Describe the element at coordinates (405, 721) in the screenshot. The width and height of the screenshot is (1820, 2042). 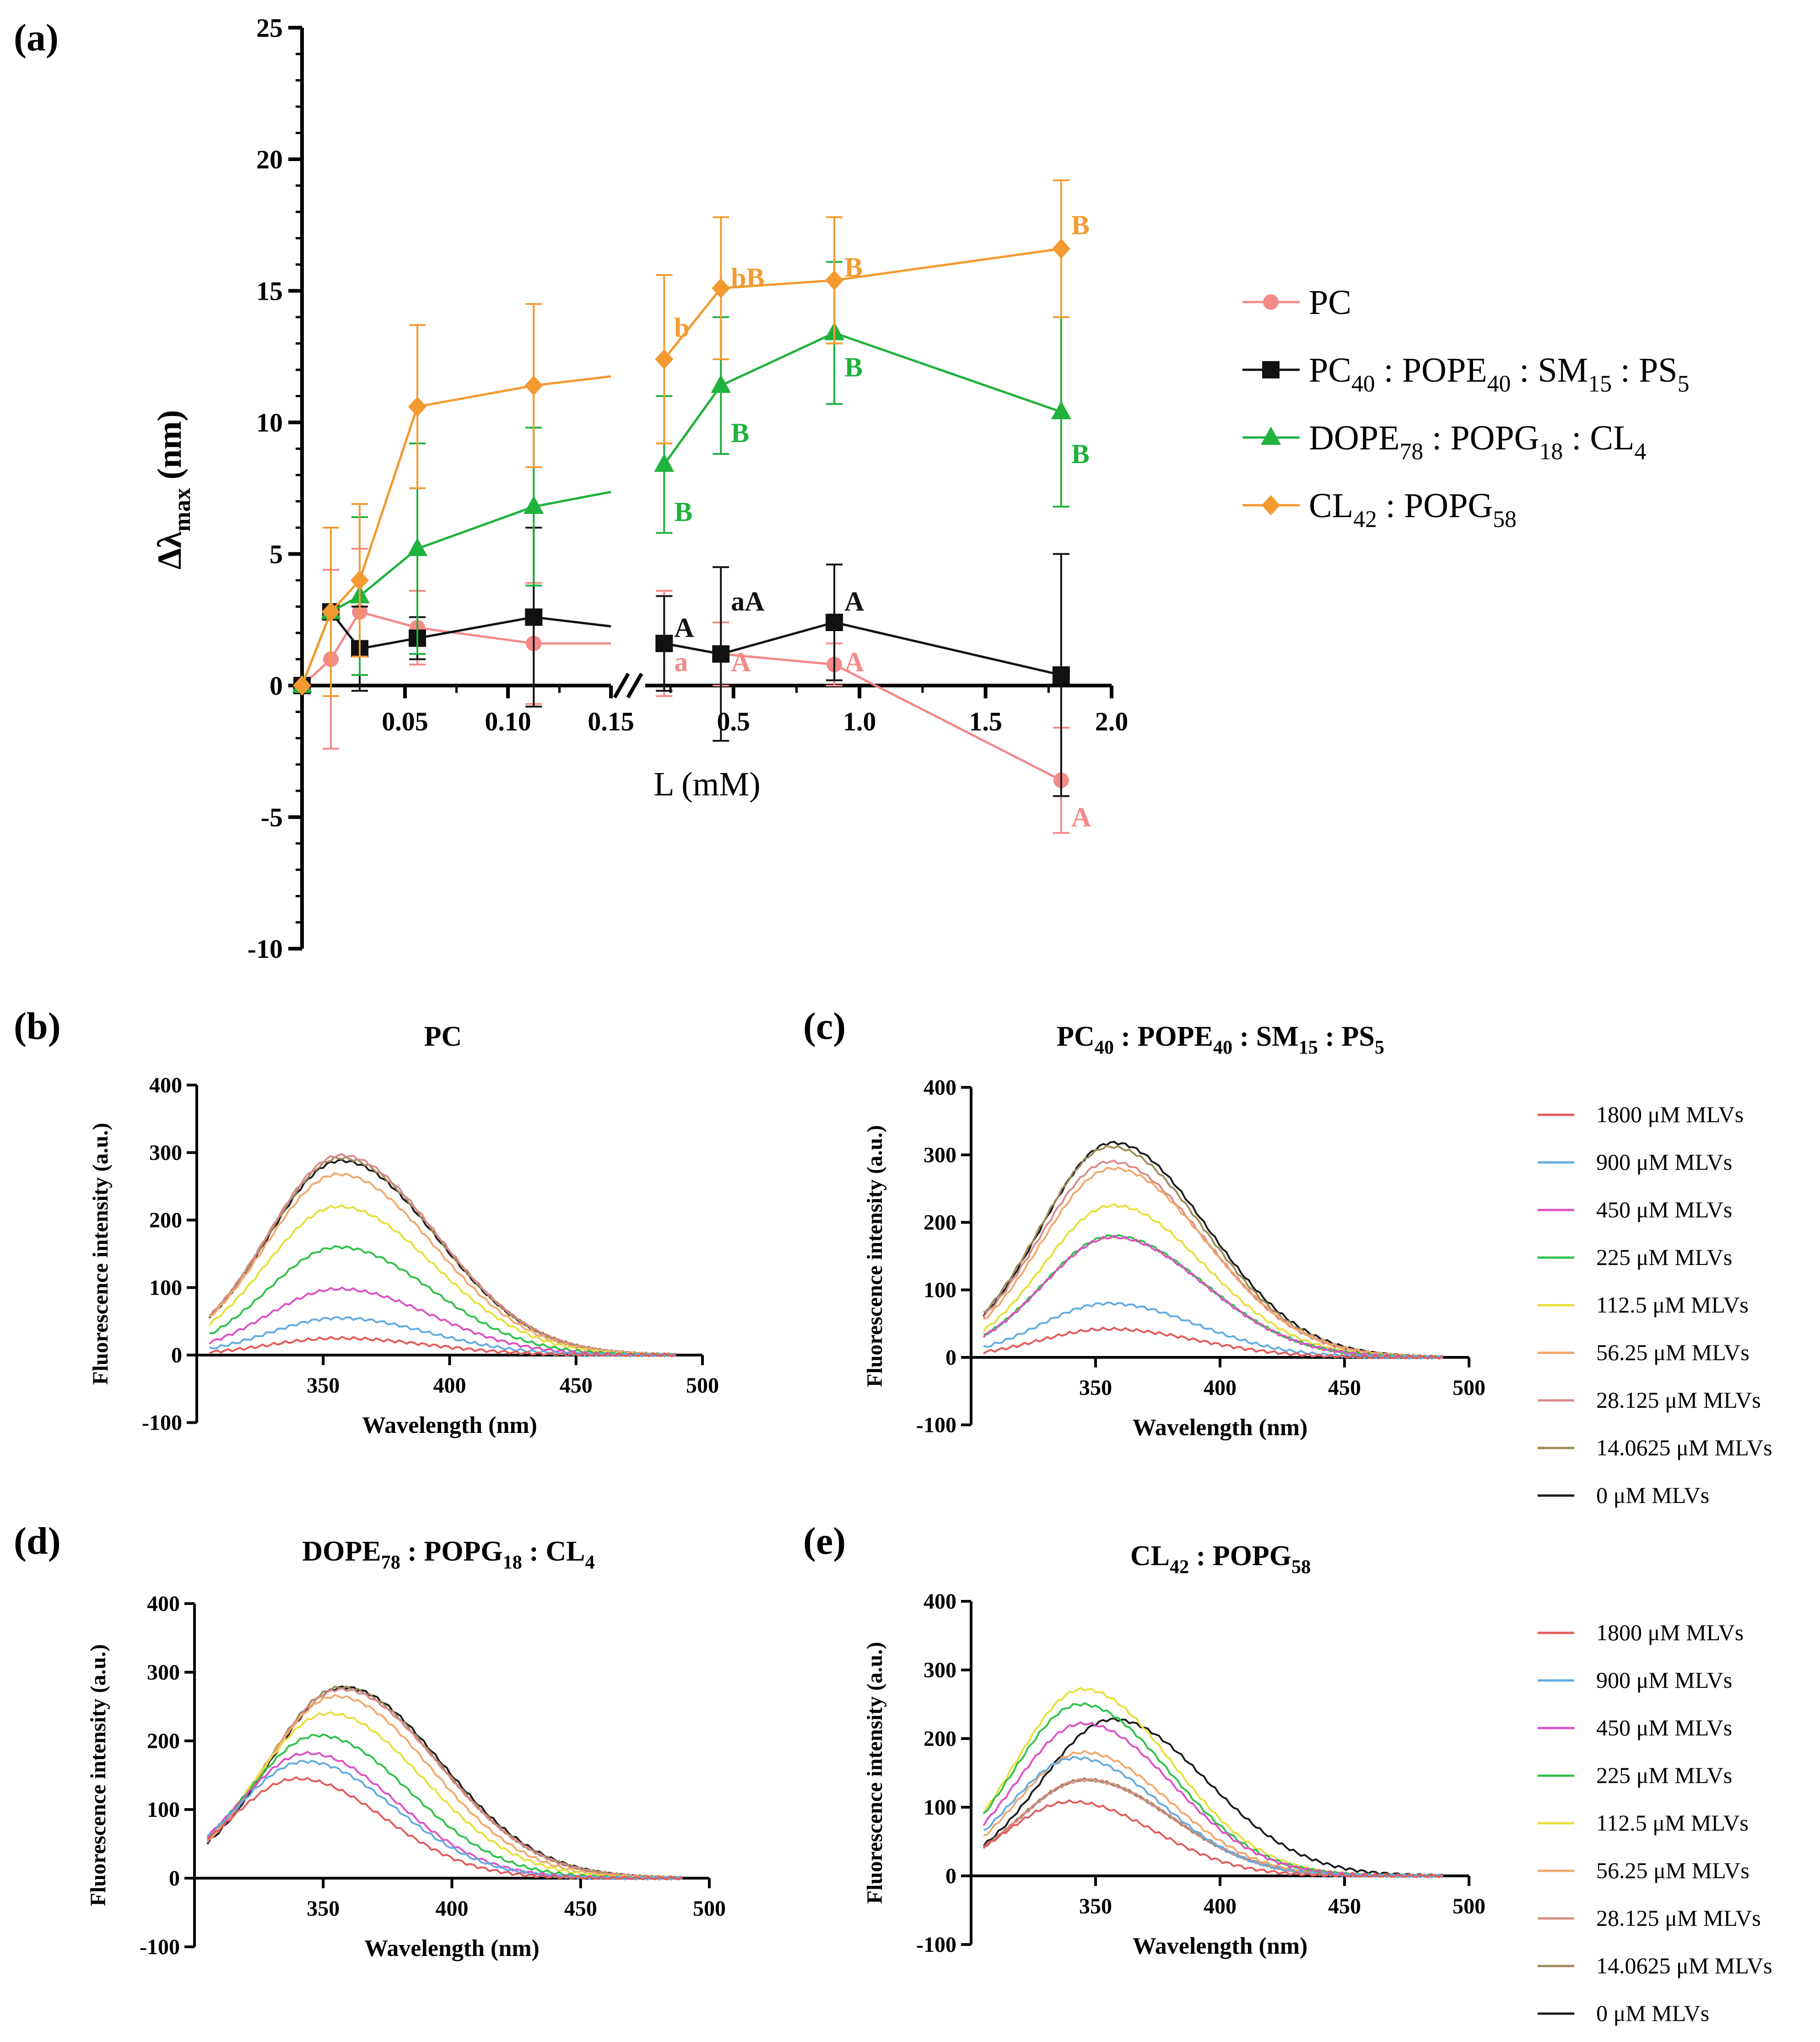
I see `x-tick-label: 0.05` at that location.